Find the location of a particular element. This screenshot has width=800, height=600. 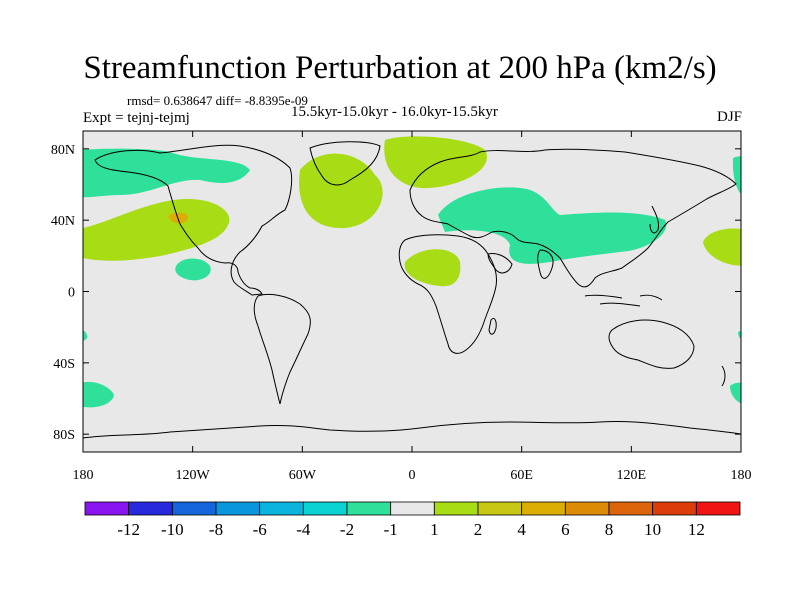

contour-pos-africa is located at coordinates (432, 268).